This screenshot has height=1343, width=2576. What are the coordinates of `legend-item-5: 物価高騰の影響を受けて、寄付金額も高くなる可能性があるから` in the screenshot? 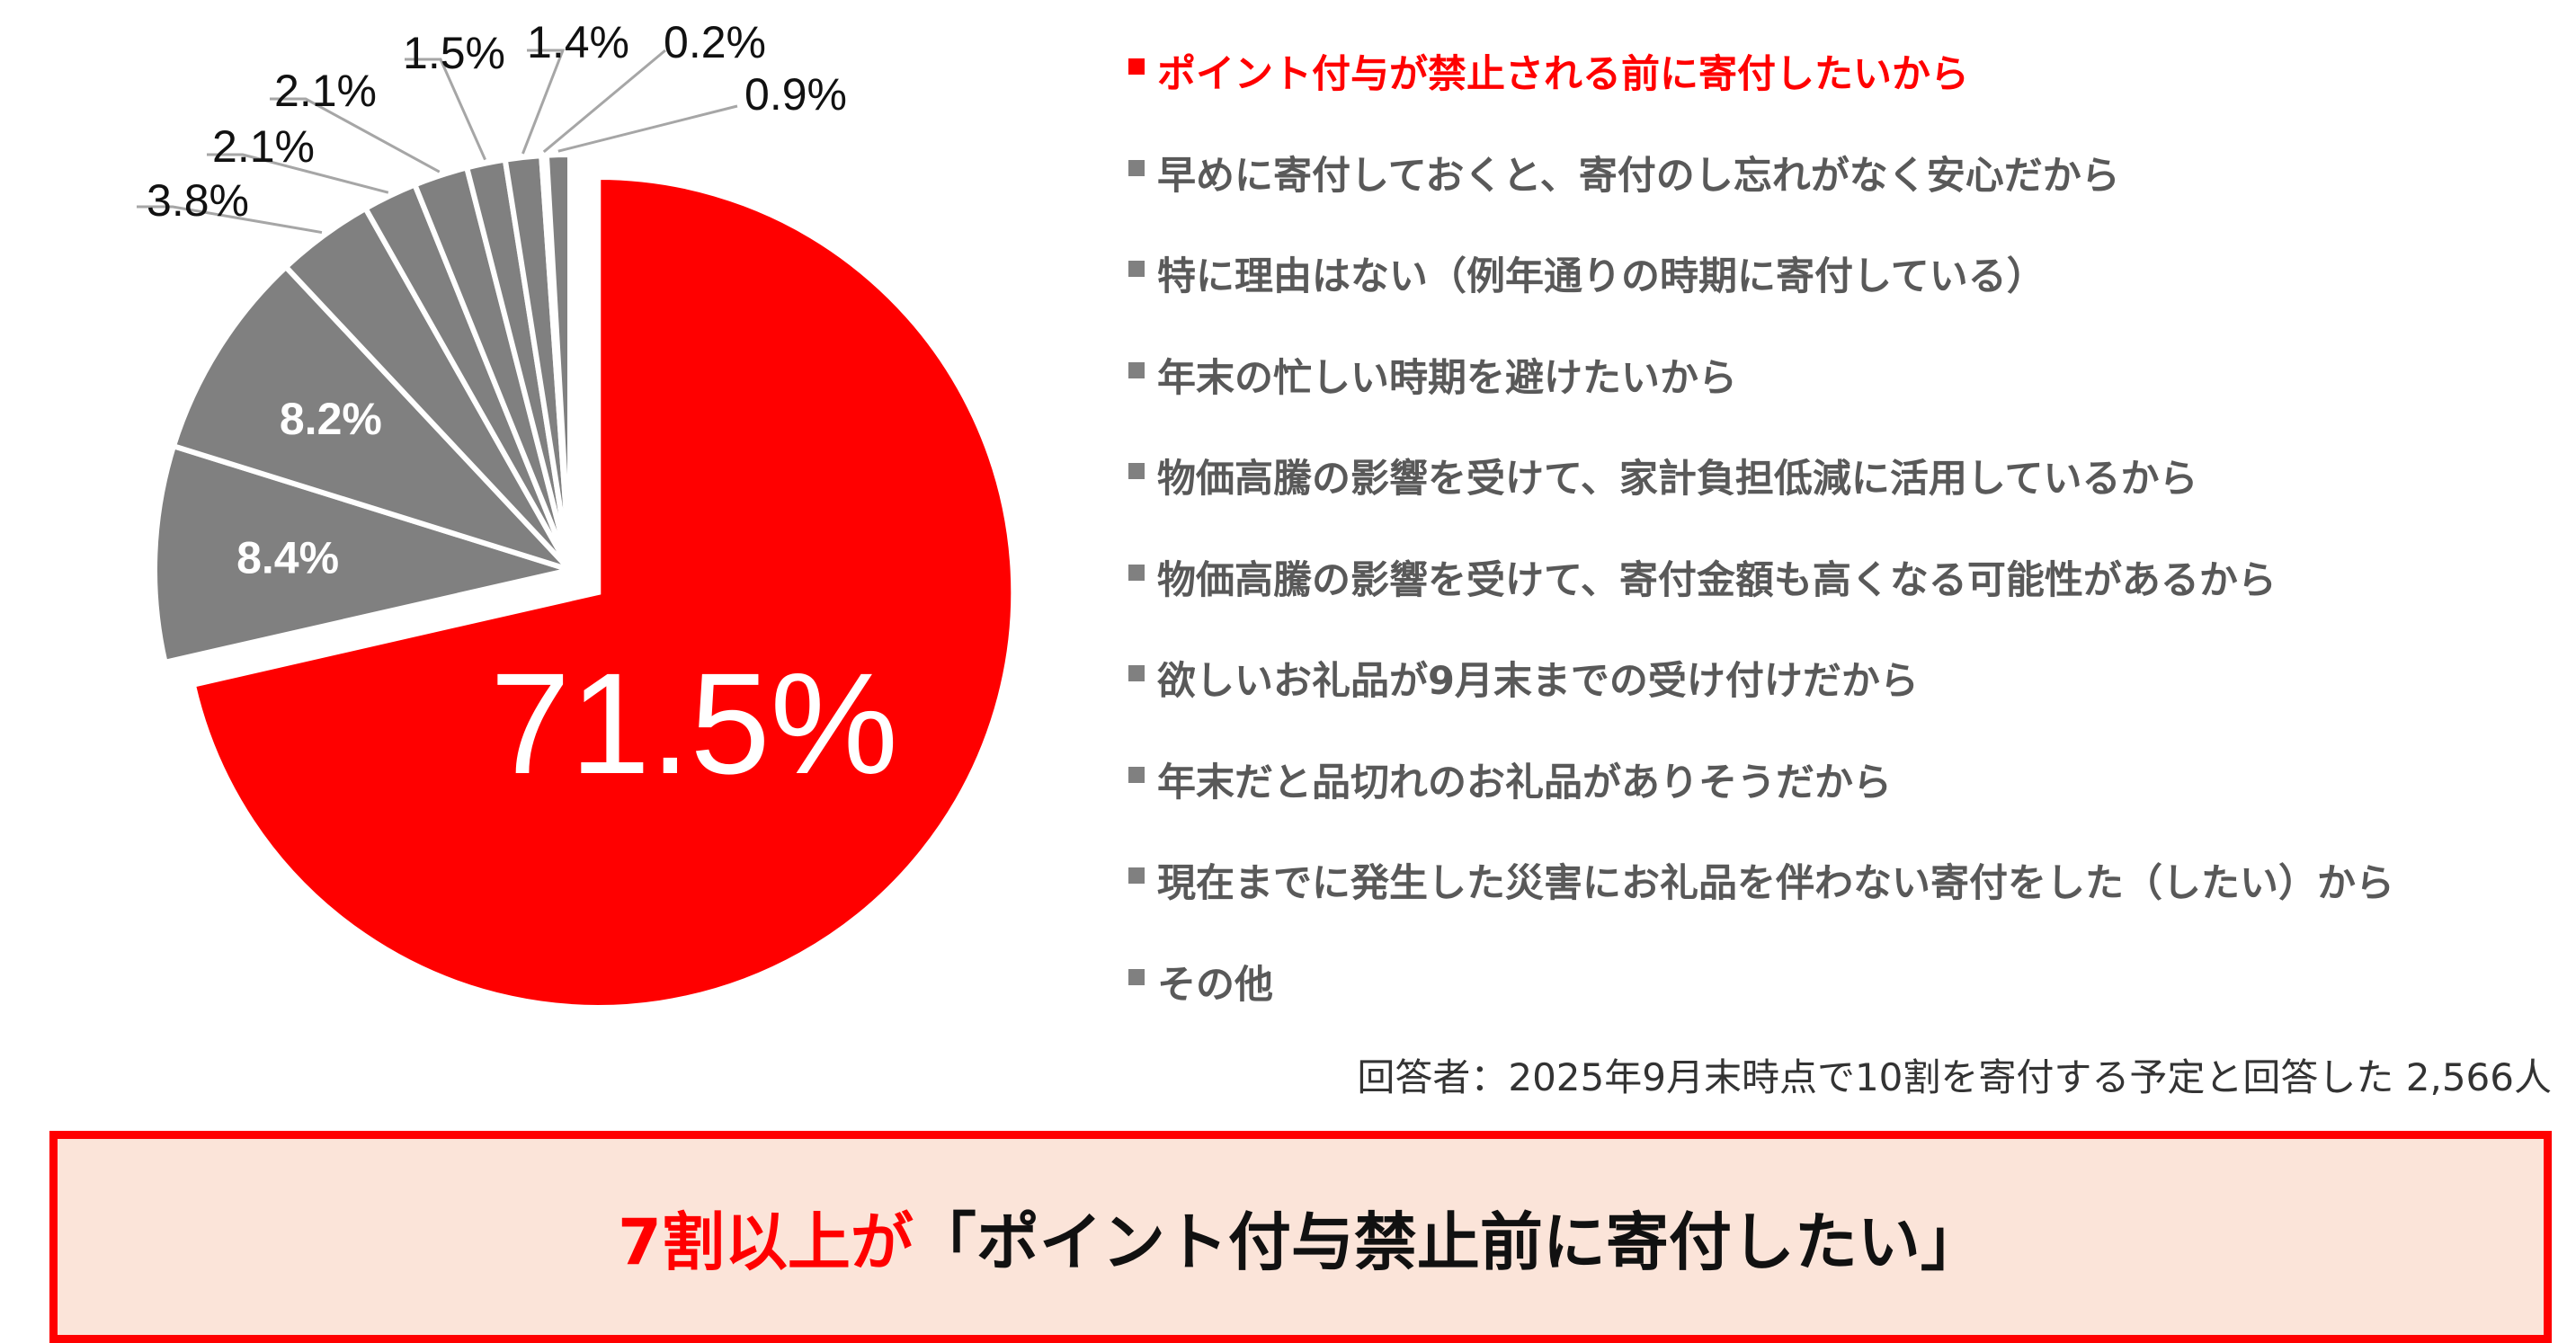 It's located at (1761, 600).